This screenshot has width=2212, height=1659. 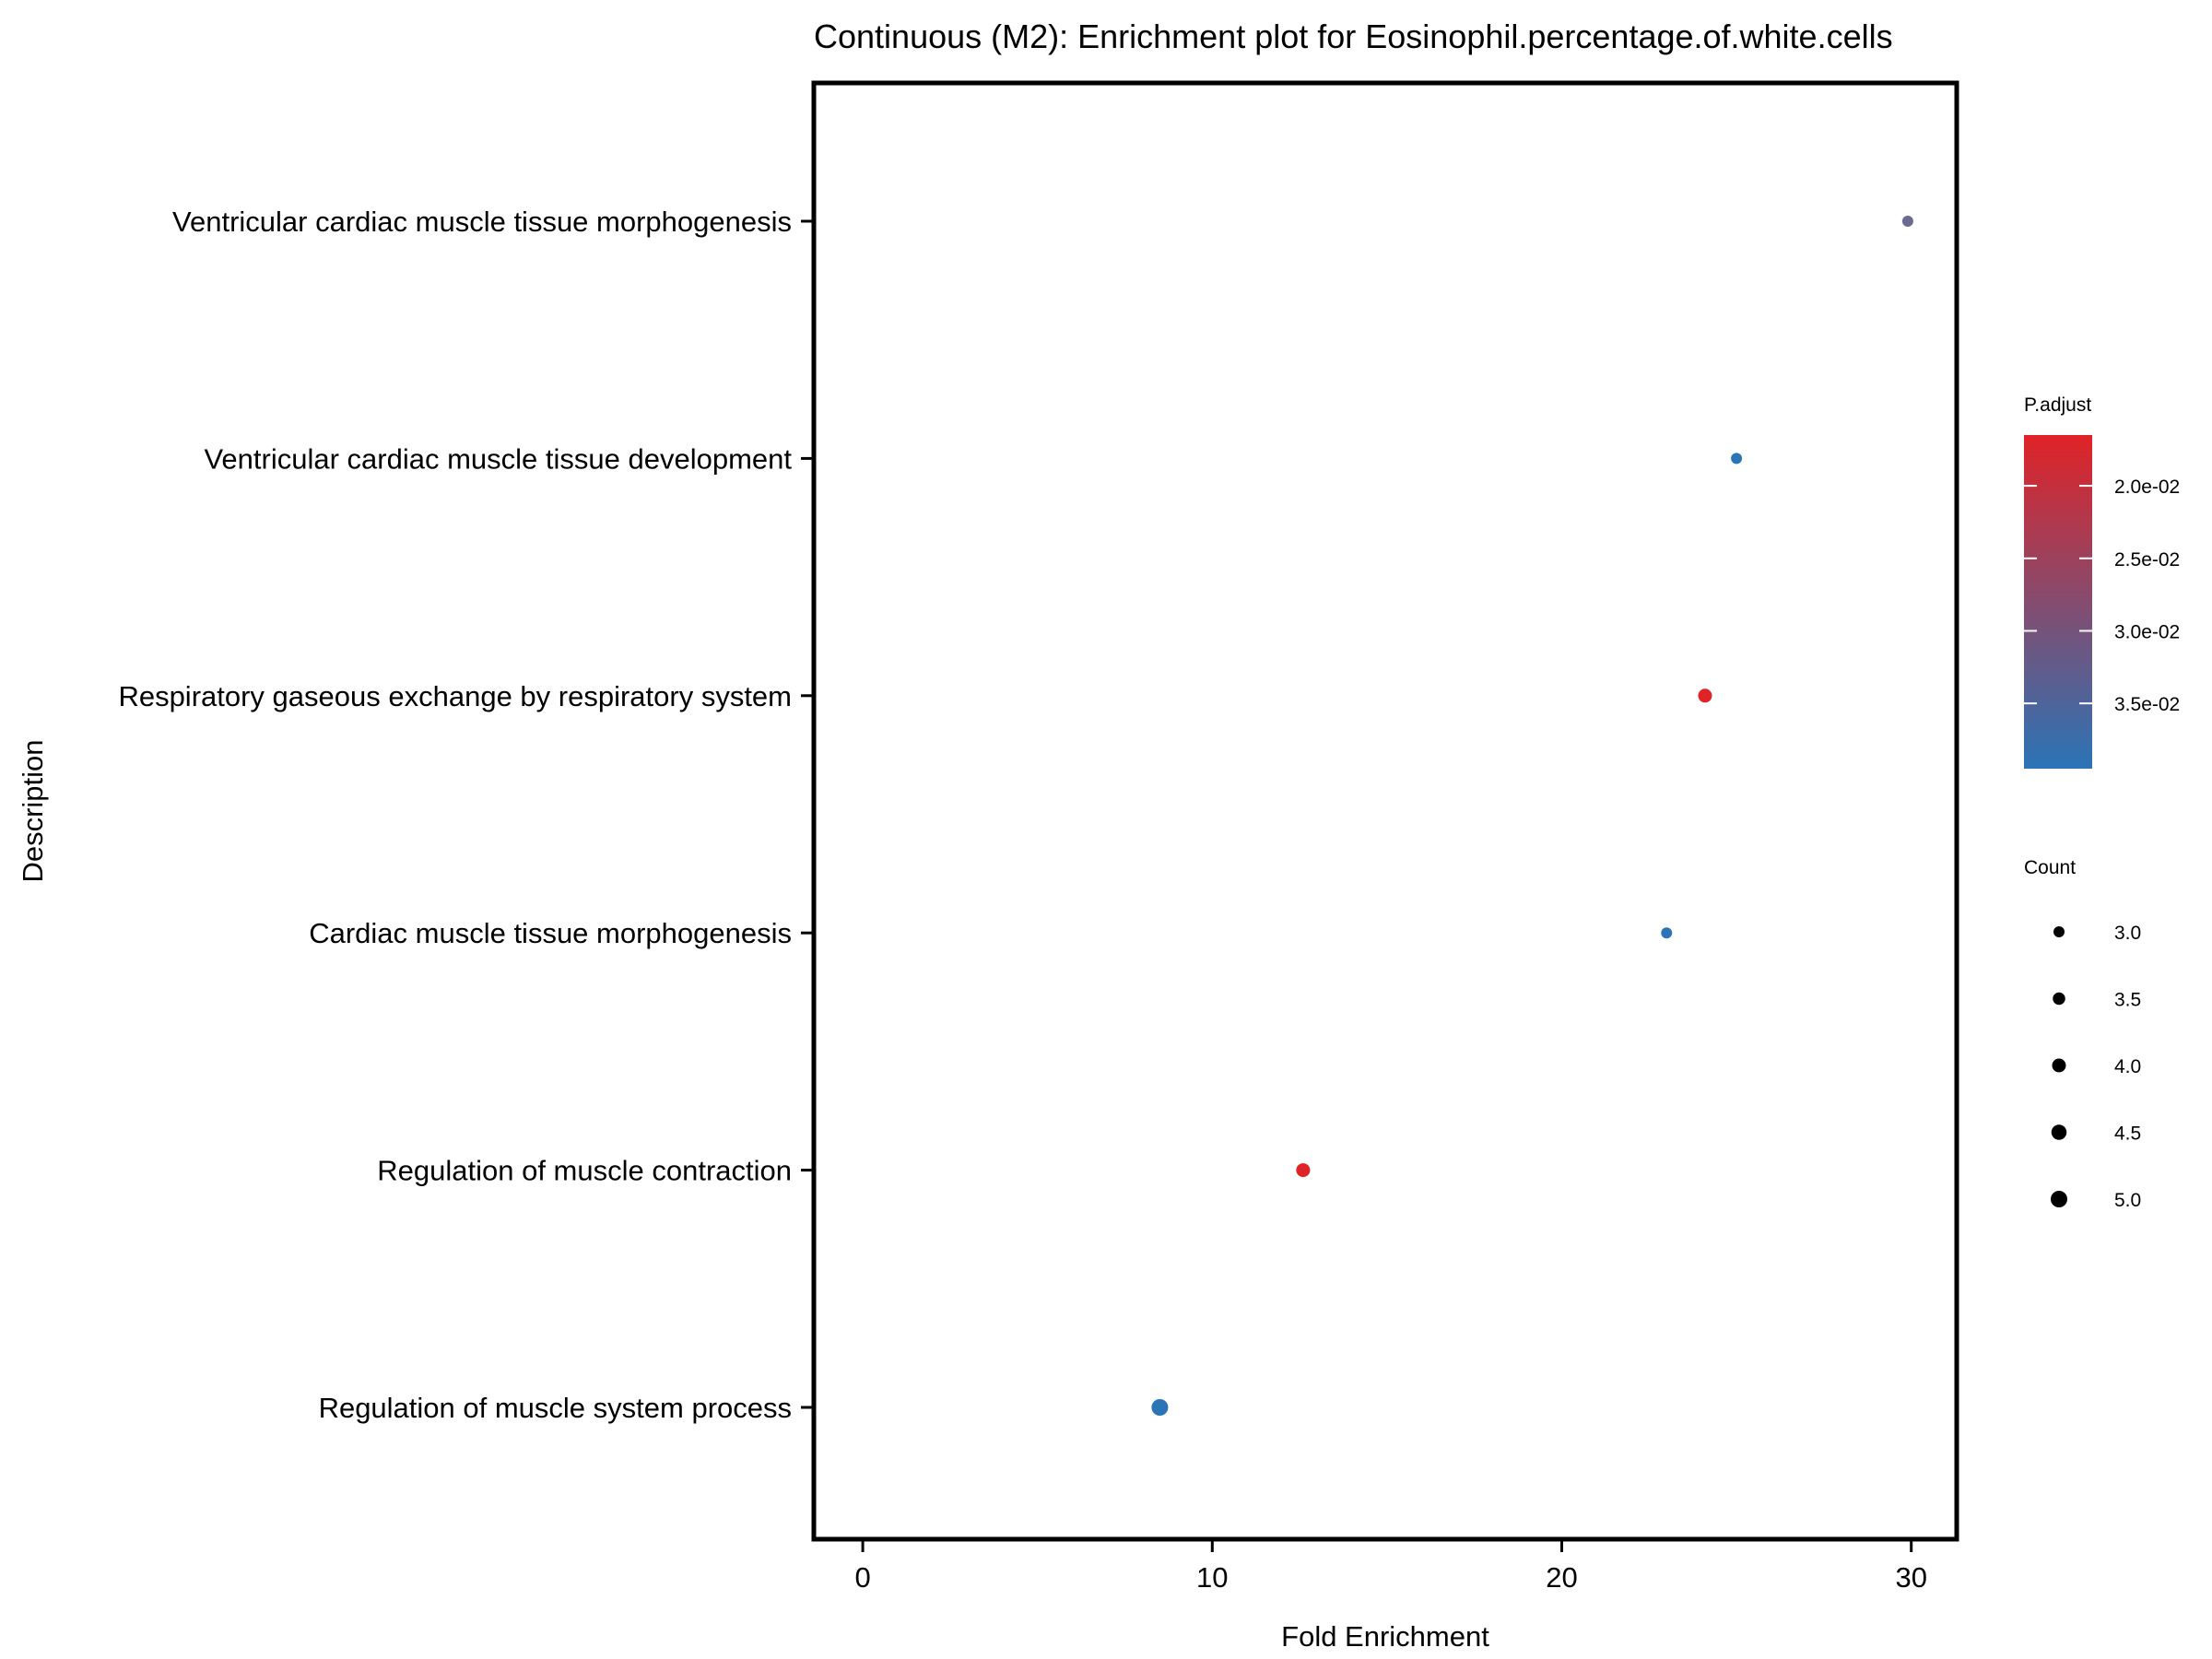 What do you see at coordinates (1212, 1577) in the screenshot?
I see `x-tick-label: 10` at bounding box center [1212, 1577].